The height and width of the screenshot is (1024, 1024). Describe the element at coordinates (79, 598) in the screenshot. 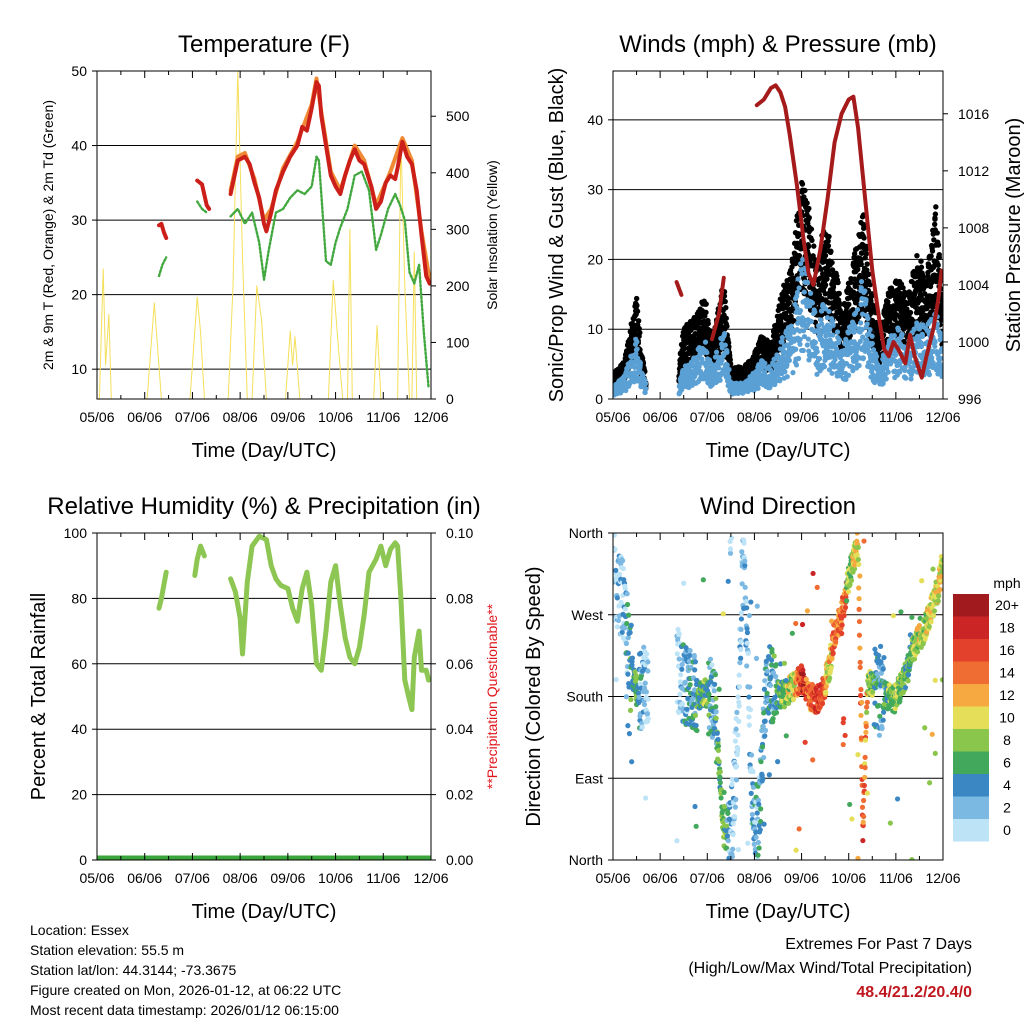

I see `y-tick-label: 80` at that location.